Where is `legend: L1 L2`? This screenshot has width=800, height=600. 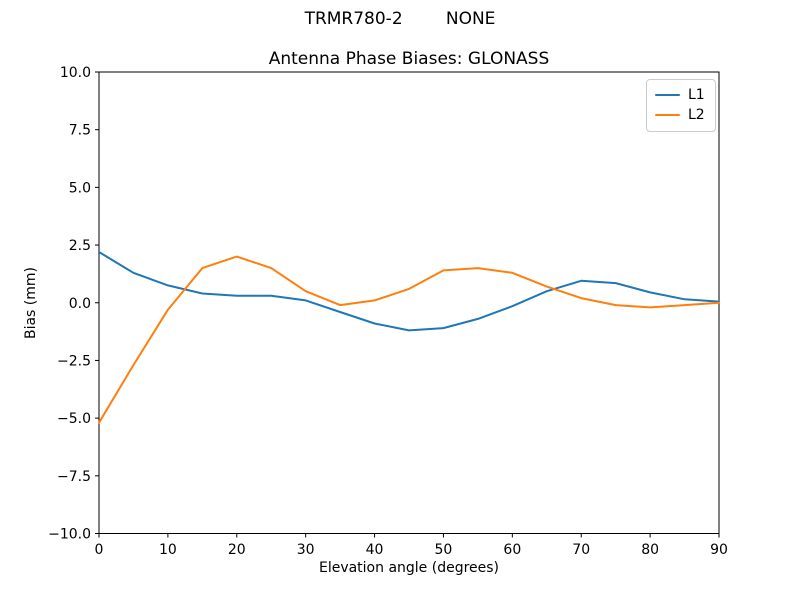 legend: L1 L2 is located at coordinates (681, 105).